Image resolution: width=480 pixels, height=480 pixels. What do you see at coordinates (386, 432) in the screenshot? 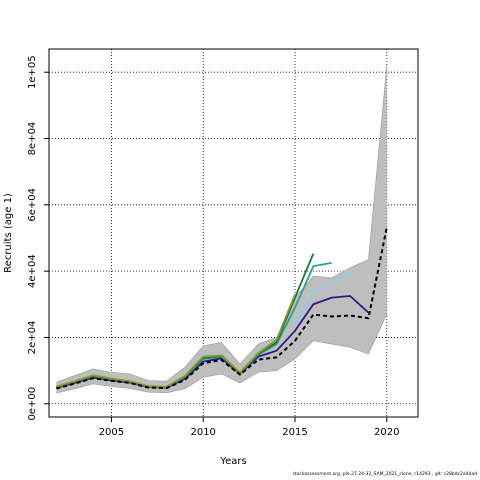
I see `x-tick-label: 2020` at bounding box center [386, 432].